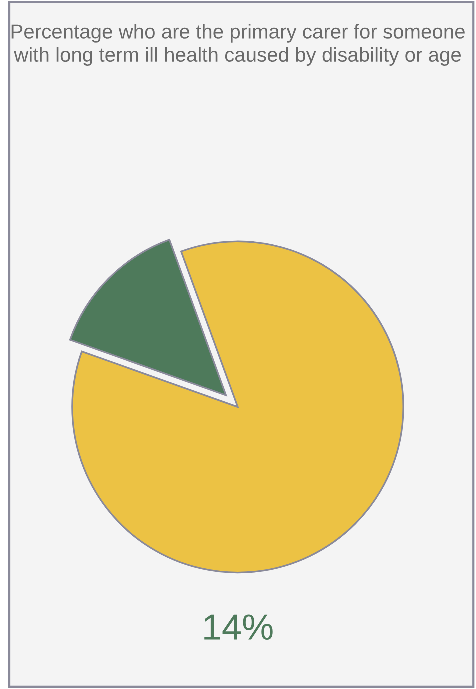 Image resolution: width=476 pixels, height=689 pixels. What do you see at coordinates (238, 45) in the screenshot?
I see `chart-title: Percentage who are the primary carer for someone with long term ill health caused by disability or age` at bounding box center [238, 45].